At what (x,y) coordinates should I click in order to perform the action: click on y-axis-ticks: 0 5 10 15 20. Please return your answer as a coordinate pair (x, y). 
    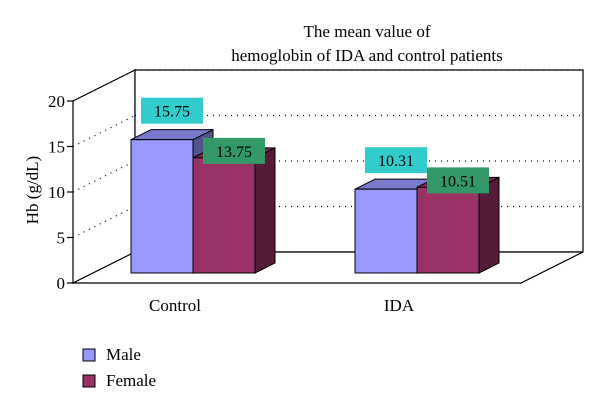
    Looking at the image, I should click on (60, 192).